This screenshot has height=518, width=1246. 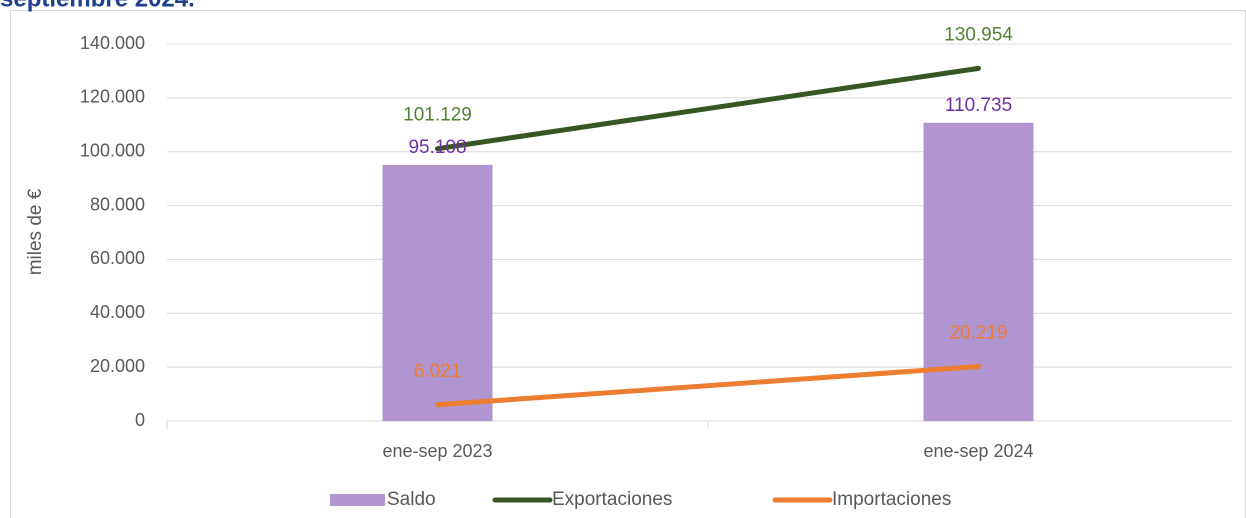 What do you see at coordinates (612, 499) in the screenshot?
I see `legend-label: Exportaciones` at bounding box center [612, 499].